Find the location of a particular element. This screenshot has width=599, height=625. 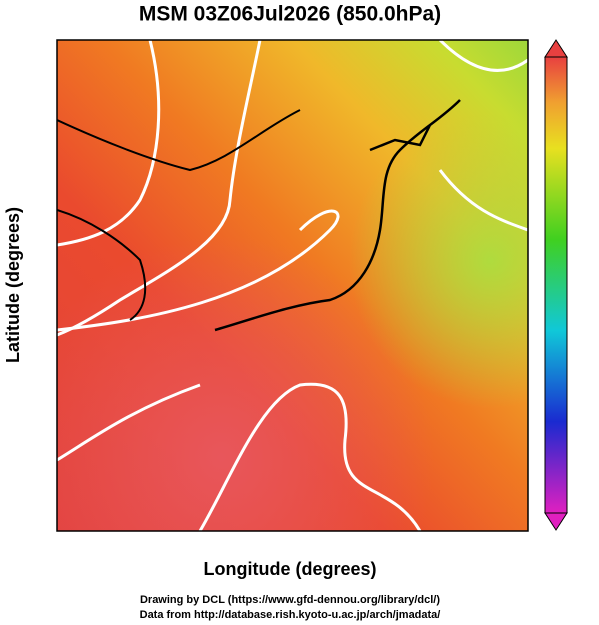

title: MSM 03Z06Jul2026 (850.0hPa) is located at coordinates (290, 14).